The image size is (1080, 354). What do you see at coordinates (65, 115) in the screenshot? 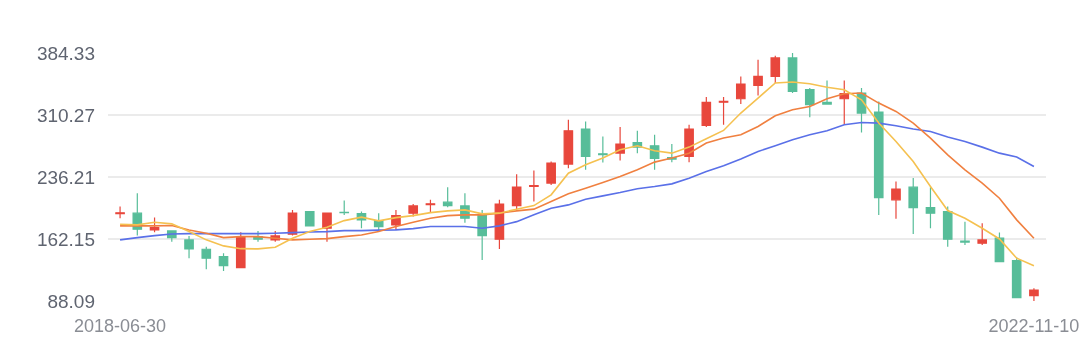
I see `y-tick-label: 310.27` at bounding box center [65, 115].